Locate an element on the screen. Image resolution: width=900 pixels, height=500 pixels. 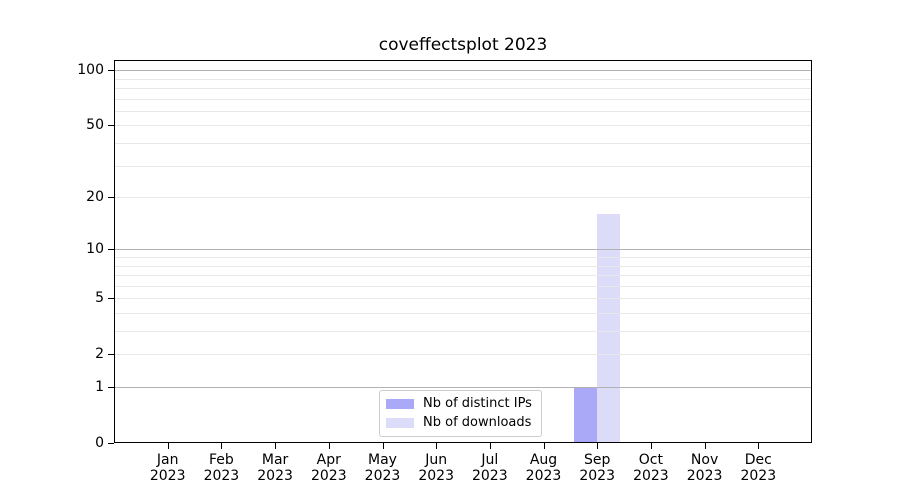
legend-row: Nb of downloads is located at coordinates (459, 423).